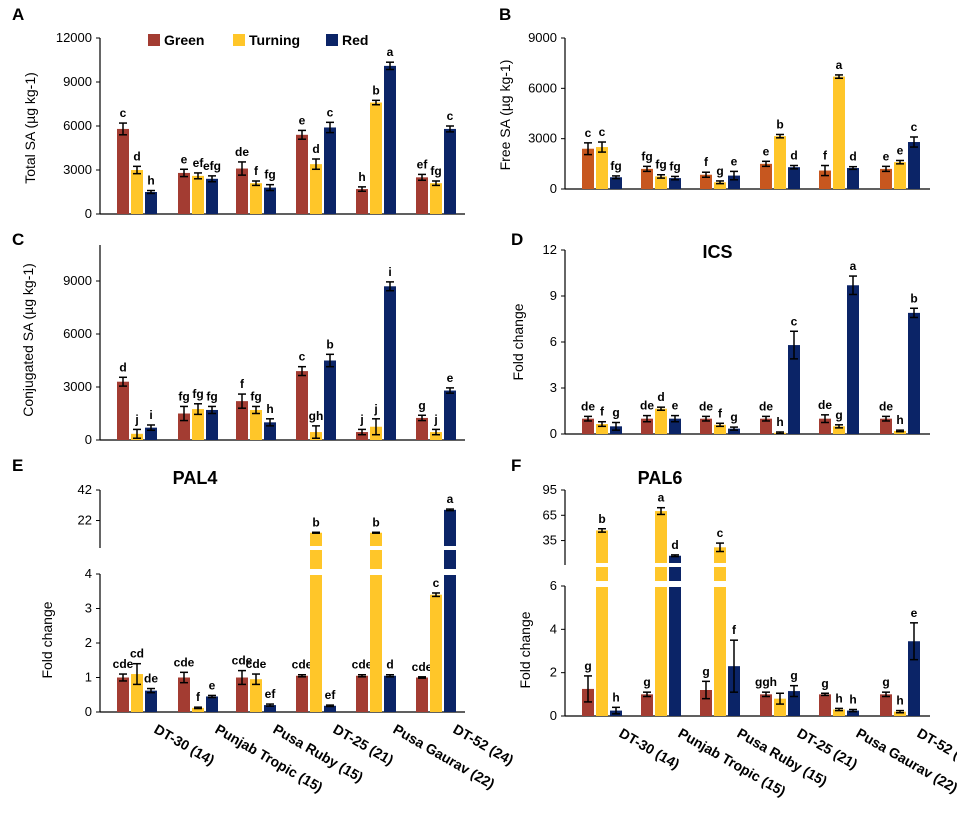 The height and width of the screenshot is (826, 957). Describe the element at coordinates (542, 87) in the screenshot. I see `y-tick-label: 6000` at that location.